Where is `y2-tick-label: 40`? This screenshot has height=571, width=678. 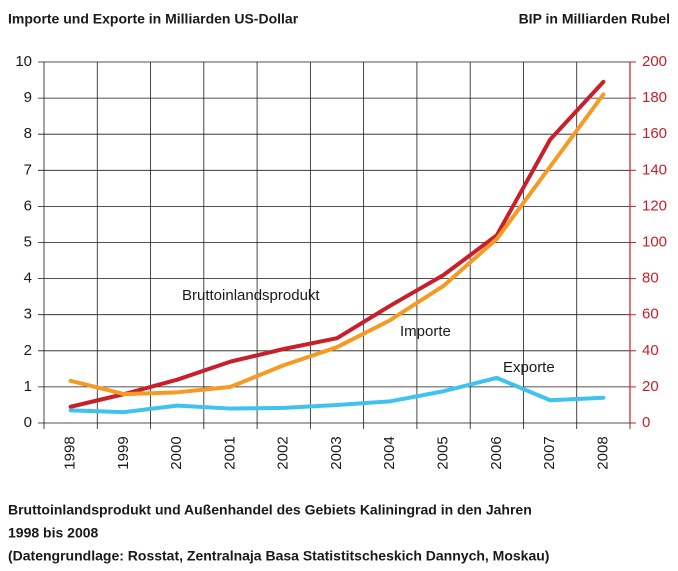 y2-tick-label: 40 is located at coordinates (650, 350).